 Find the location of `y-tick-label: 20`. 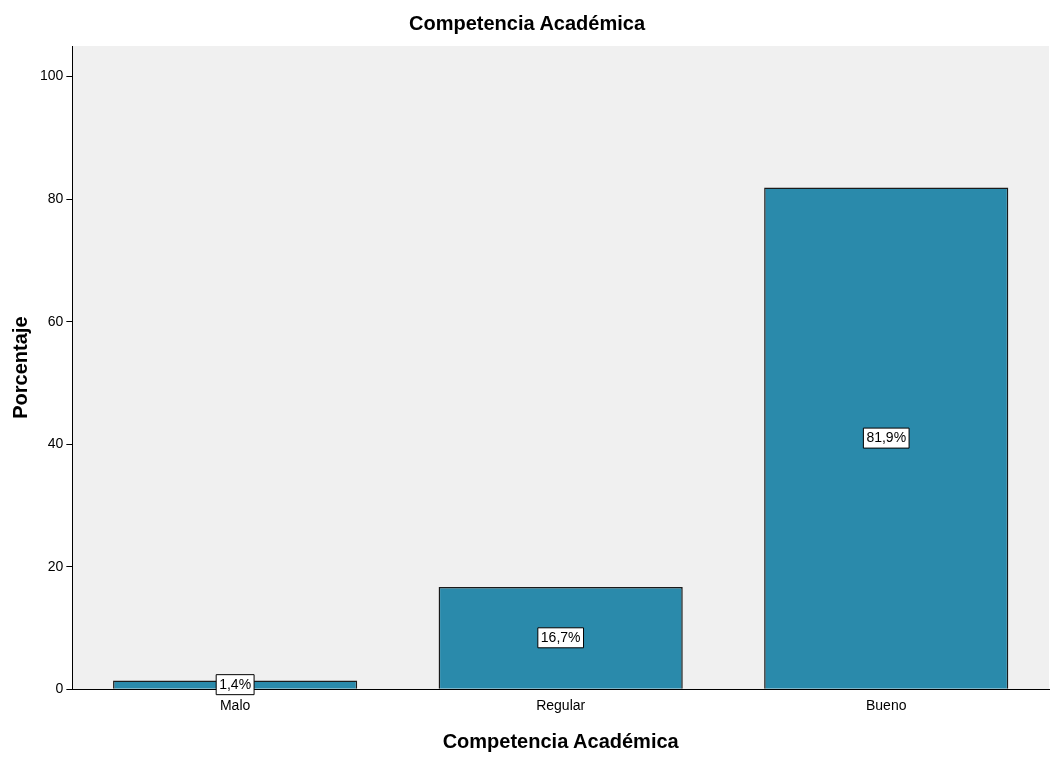

y-tick-label: 20 is located at coordinates (55, 565).